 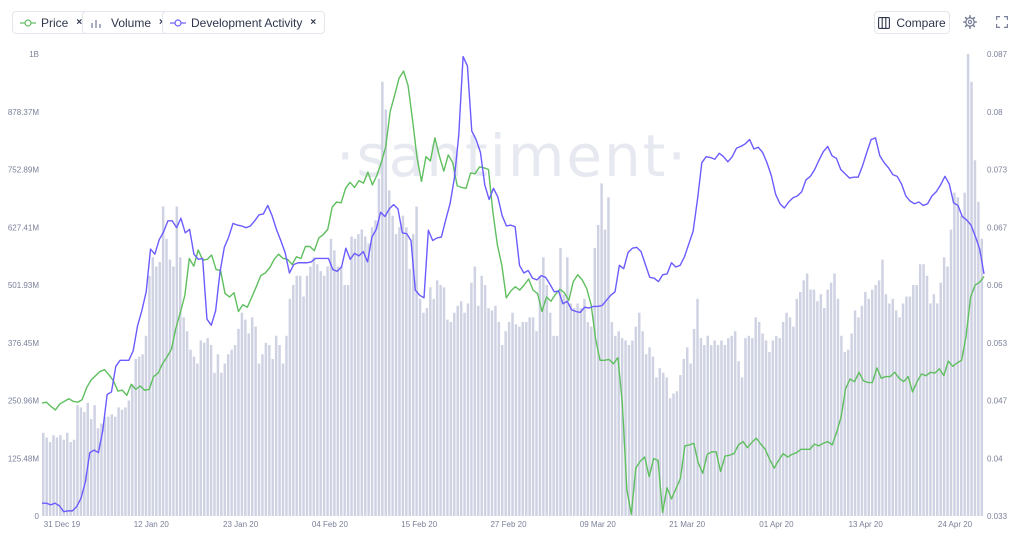 I want to click on left-axis-tick-label: 250.96M, so click(x=23, y=401).